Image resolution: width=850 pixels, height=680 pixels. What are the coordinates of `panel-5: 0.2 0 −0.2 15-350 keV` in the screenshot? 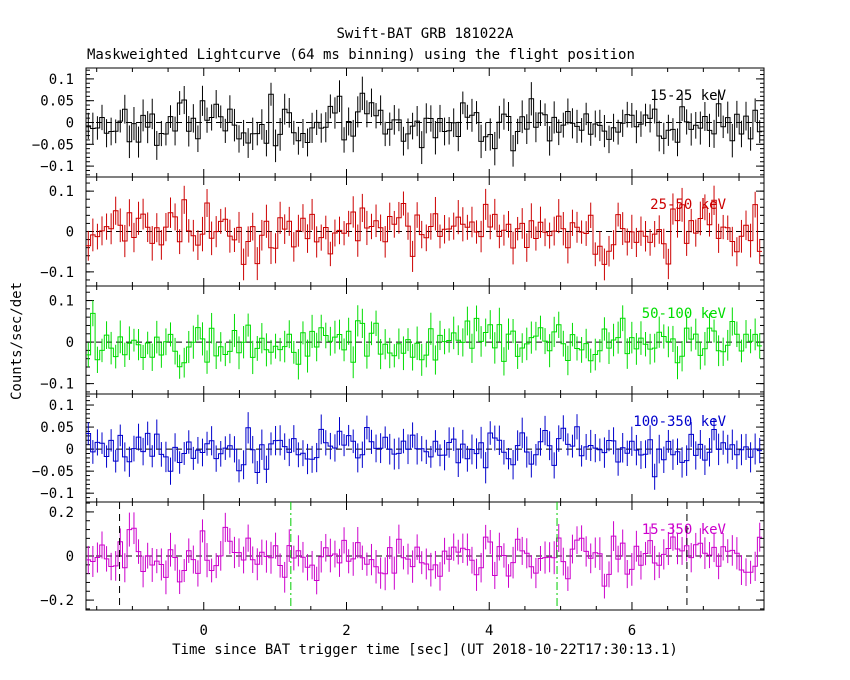 It's located at (402, 556).